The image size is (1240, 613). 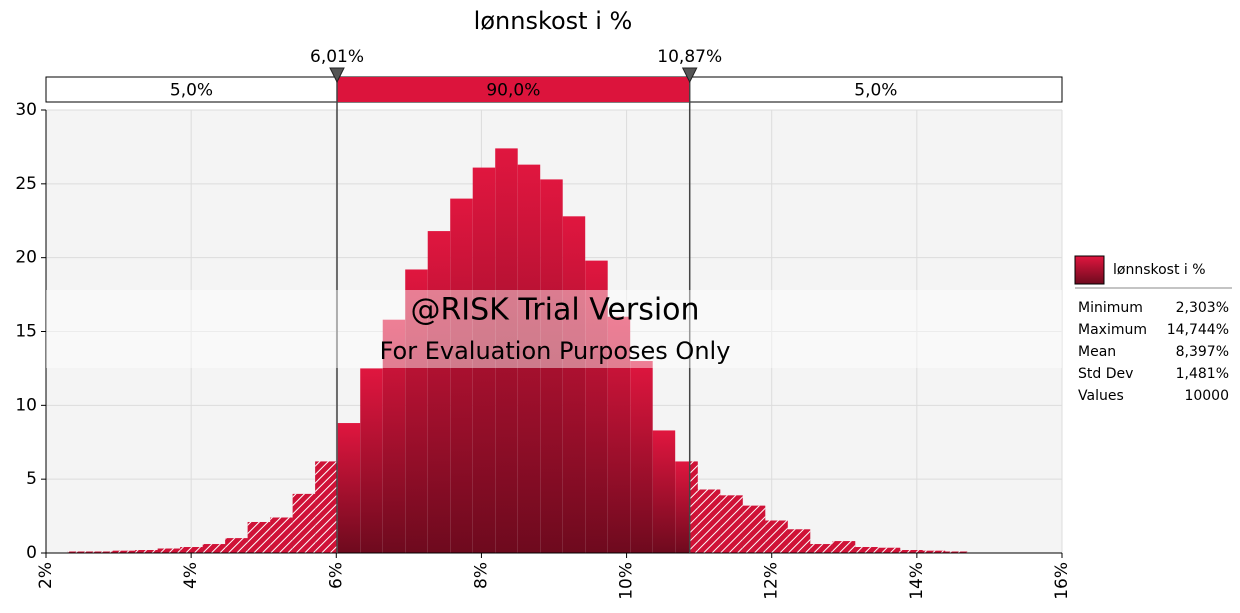 What do you see at coordinates (1110, 308) in the screenshot?
I see `stat-name: Minimum` at bounding box center [1110, 308].